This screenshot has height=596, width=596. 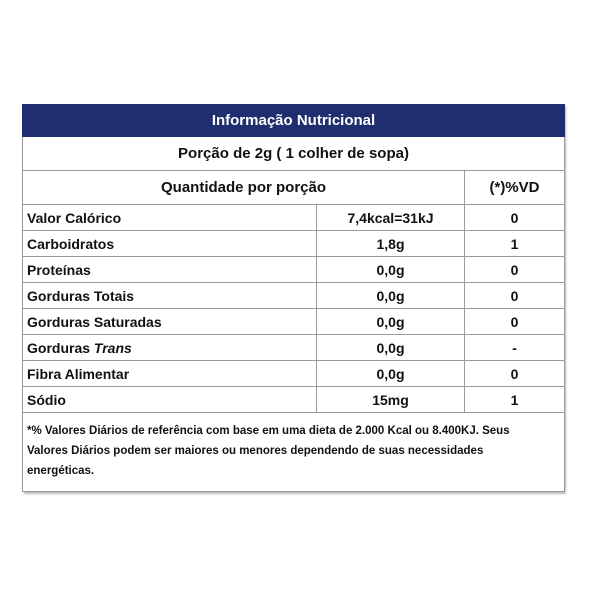 I want to click on nutrient-cell: Gorduras Saturadas, so click(x=169, y=321).